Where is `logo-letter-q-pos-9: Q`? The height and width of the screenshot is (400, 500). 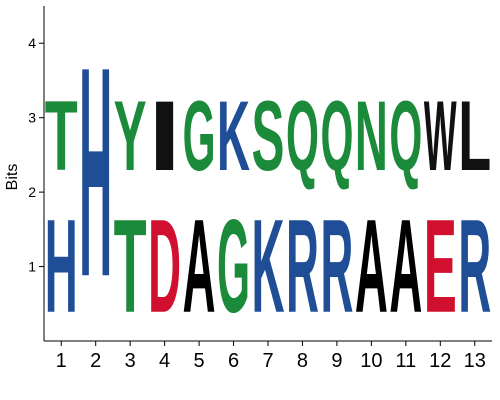
logo-letter-q-pos-9: Q is located at coordinates (336, 137).